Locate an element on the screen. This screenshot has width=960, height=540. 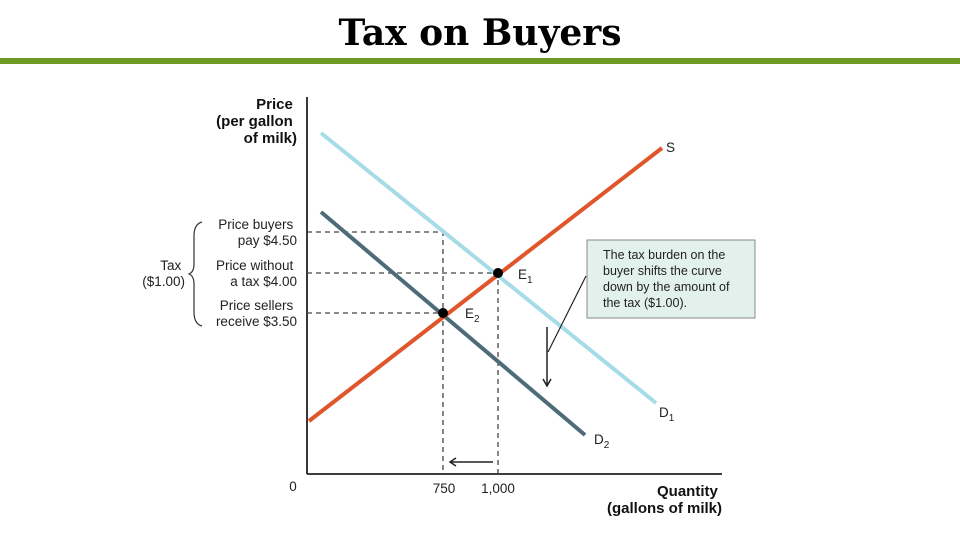
e1-label: E1 is located at coordinates (525, 276).